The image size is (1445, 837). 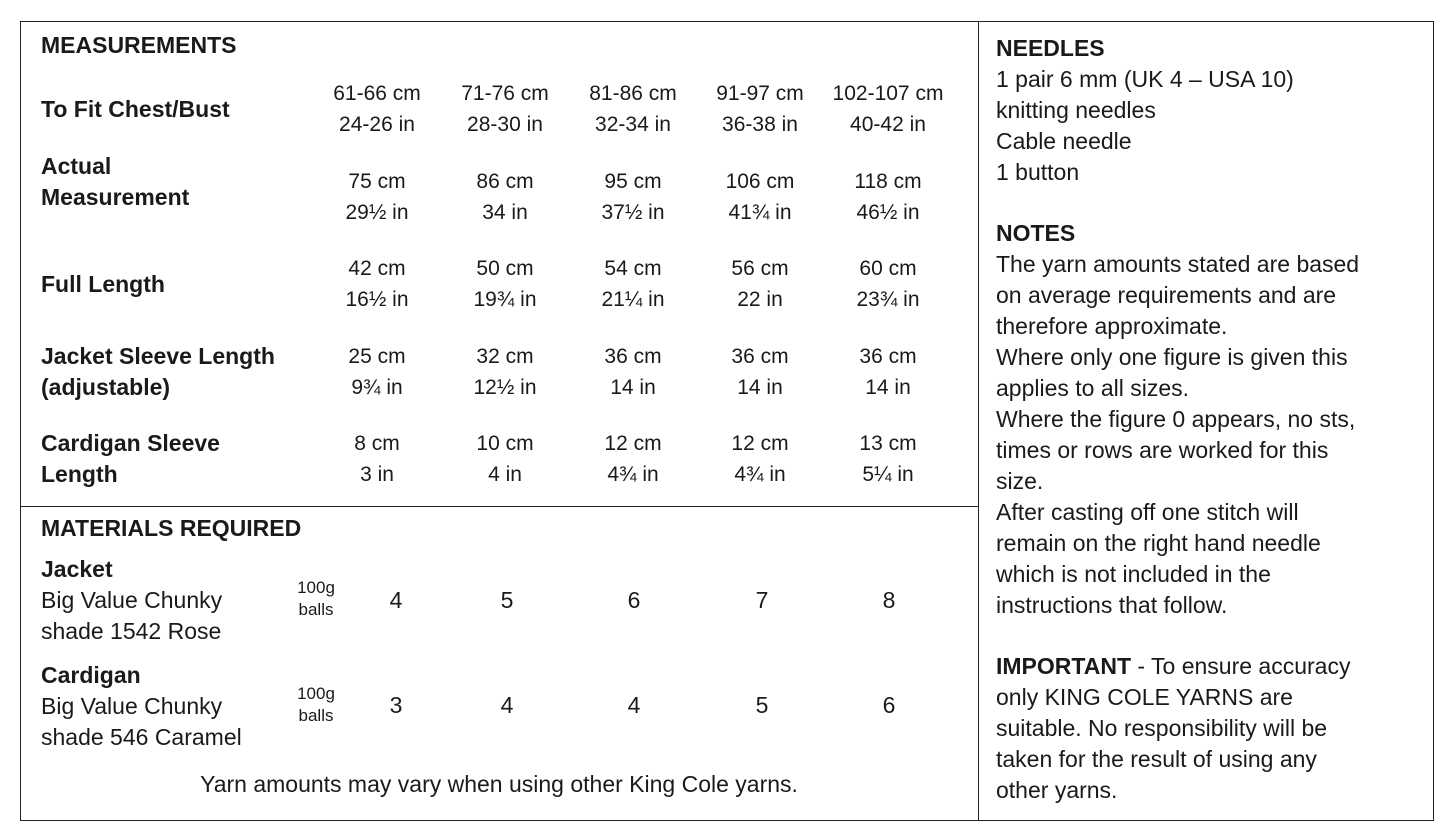 I want to click on needles-line: 1 pair 6 mm (UK 4 – USA 10), so click(x=1145, y=79).